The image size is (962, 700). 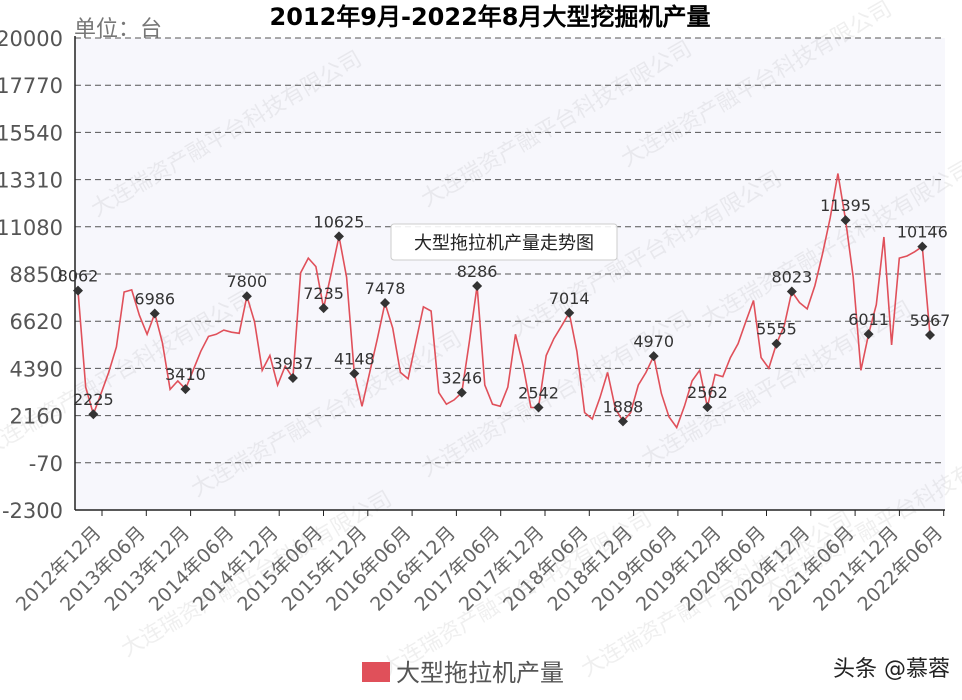 What do you see at coordinates (653, 341) in the screenshot?
I see `data-label: 4970` at bounding box center [653, 341].